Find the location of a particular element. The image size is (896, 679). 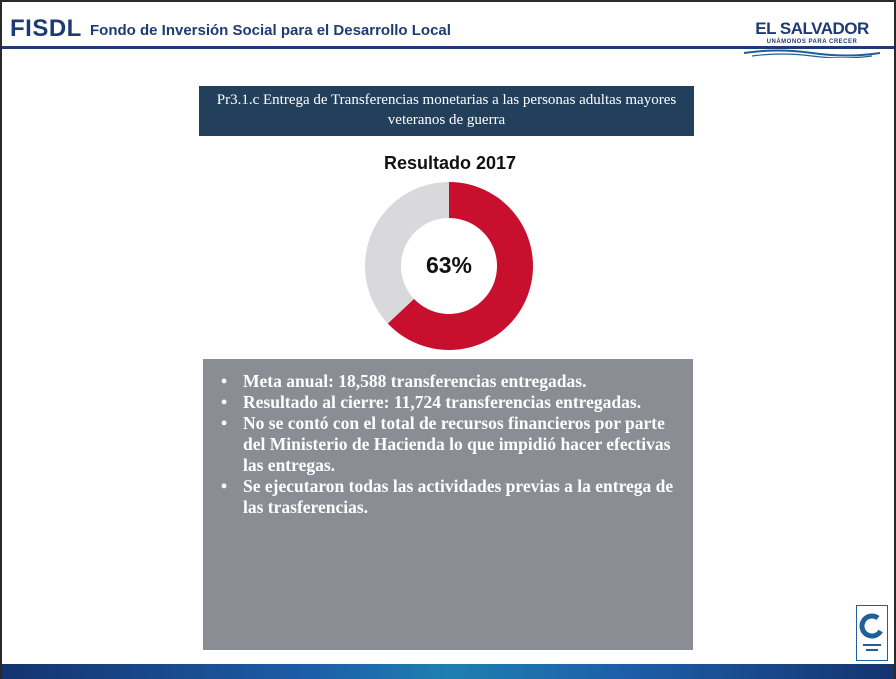

donut-slice-result is located at coordinates (460, 266).